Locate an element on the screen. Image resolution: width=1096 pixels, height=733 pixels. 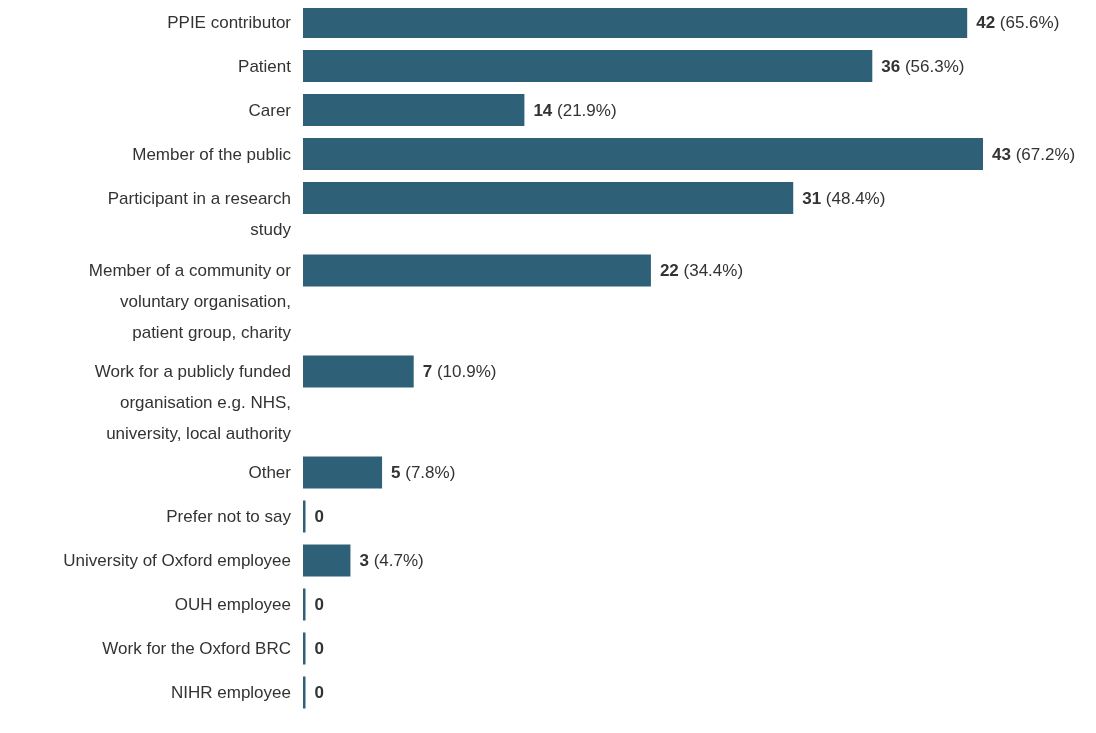
y-tick-label: Prefer not to say is located at coordinates (229, 517).